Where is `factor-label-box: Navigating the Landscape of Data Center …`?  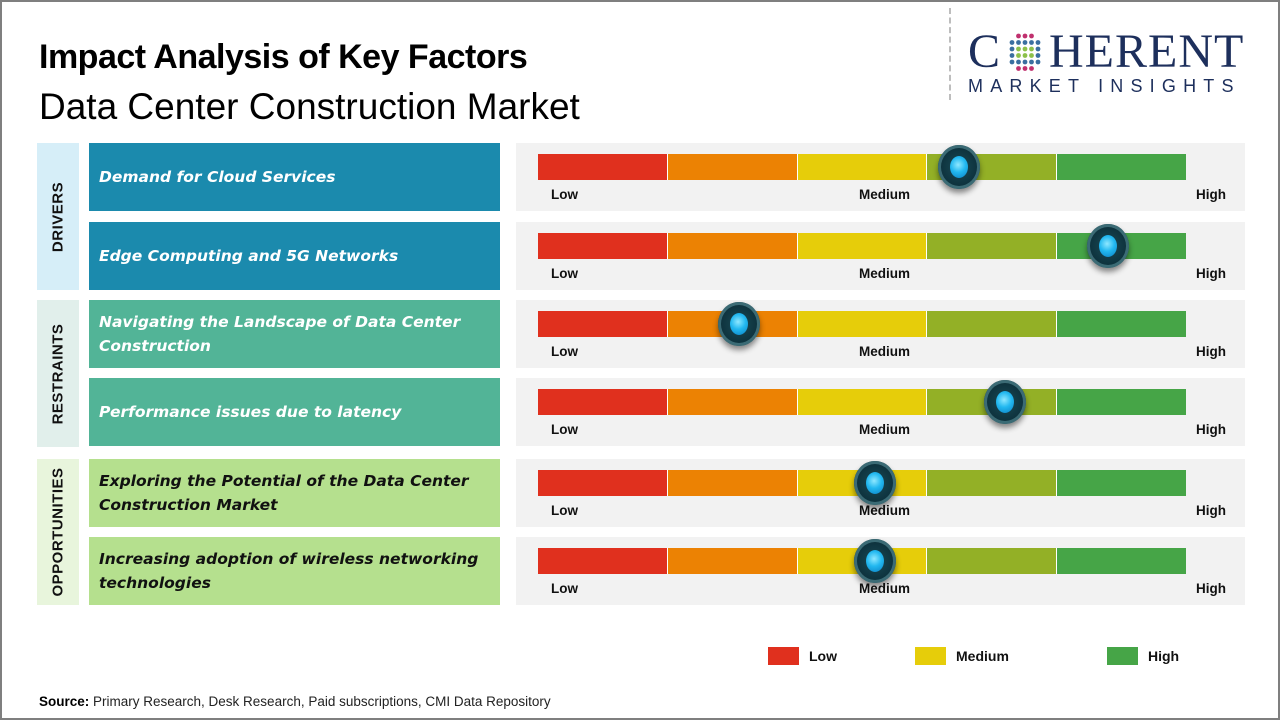
factor-label-box: Navigating the Landscape of Data Center … is located at coordinates (294, 334).